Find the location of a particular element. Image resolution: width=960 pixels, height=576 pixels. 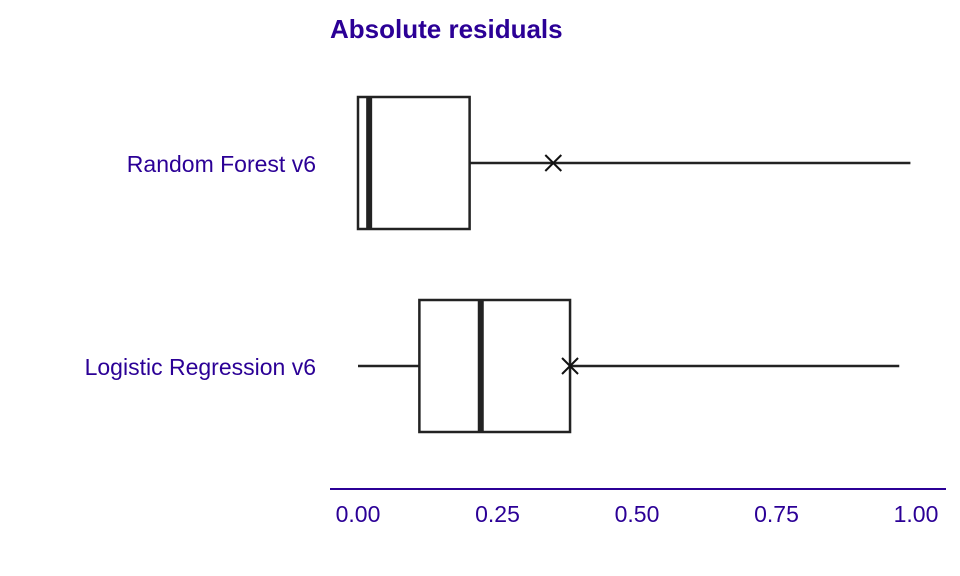

x-tick-label: 0.50 is located at coordinates (637, 514).